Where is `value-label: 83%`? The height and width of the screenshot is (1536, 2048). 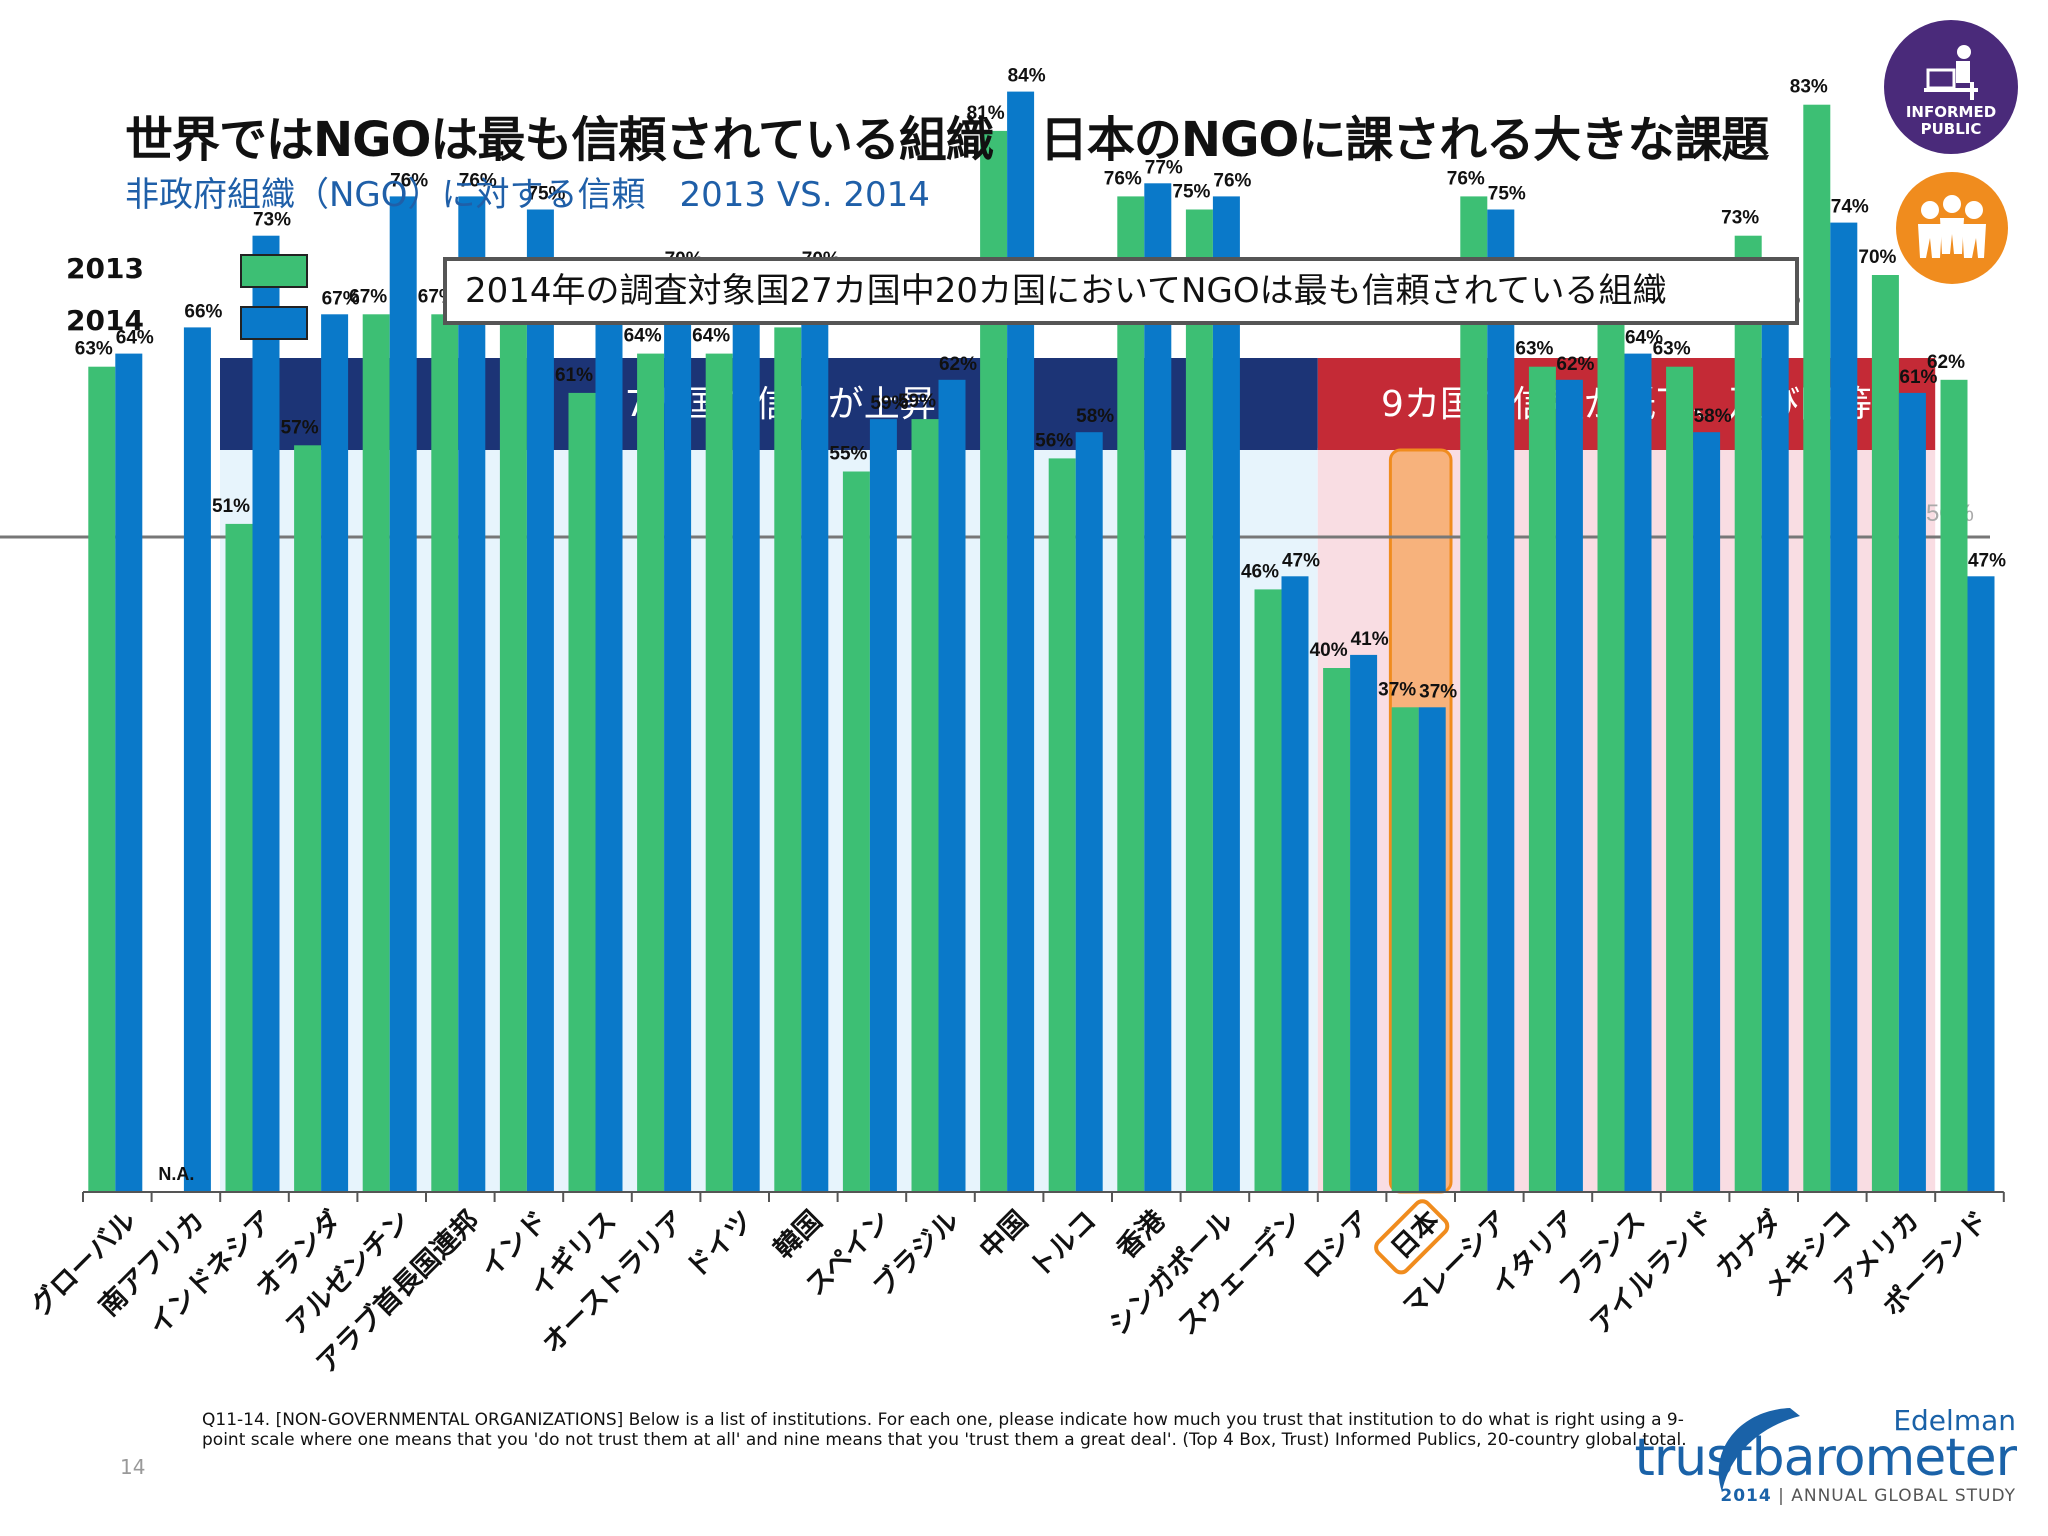
value-label: 83% is located at coordinates (1809, 87).